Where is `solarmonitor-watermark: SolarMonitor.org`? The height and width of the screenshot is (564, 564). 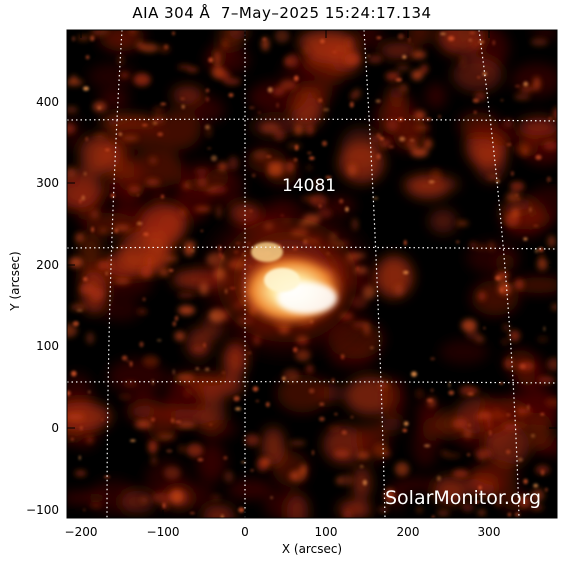
solarmonitor-watermark: SolarMonitor.org is located at coordinates (463, 498).